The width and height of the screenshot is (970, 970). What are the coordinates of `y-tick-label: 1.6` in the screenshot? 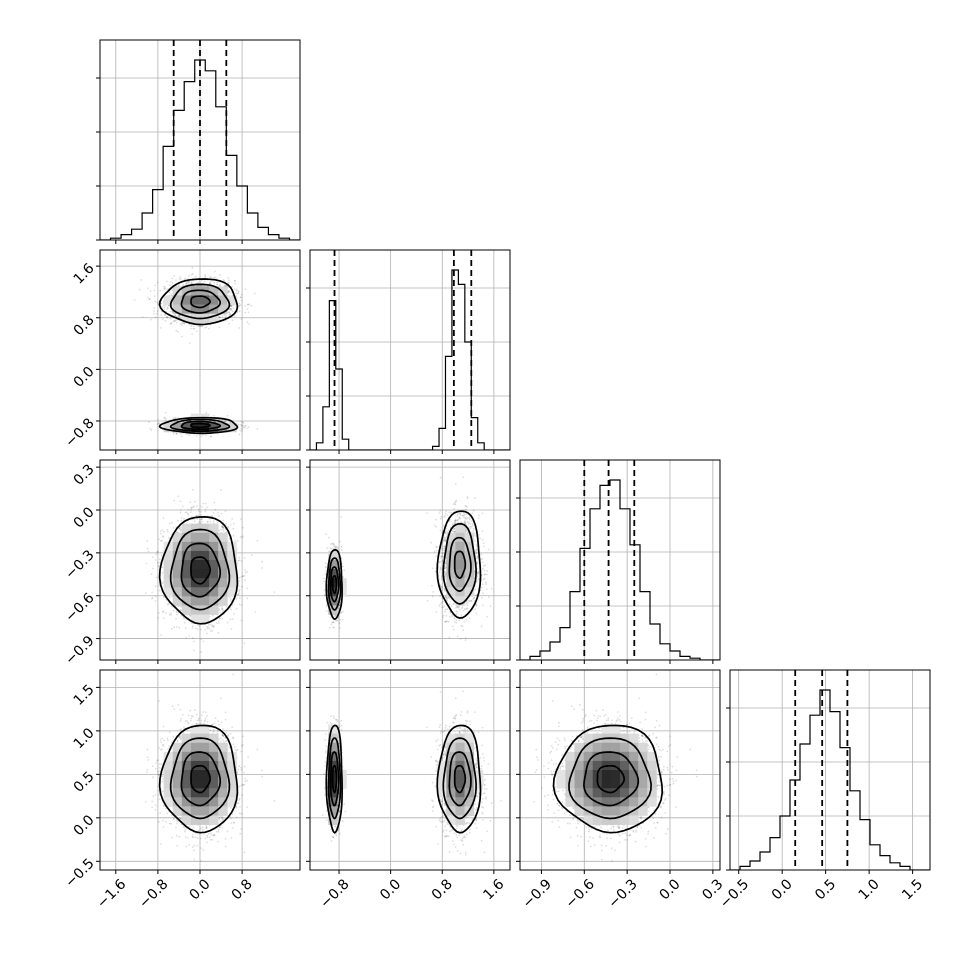 It's located at (84, 273).